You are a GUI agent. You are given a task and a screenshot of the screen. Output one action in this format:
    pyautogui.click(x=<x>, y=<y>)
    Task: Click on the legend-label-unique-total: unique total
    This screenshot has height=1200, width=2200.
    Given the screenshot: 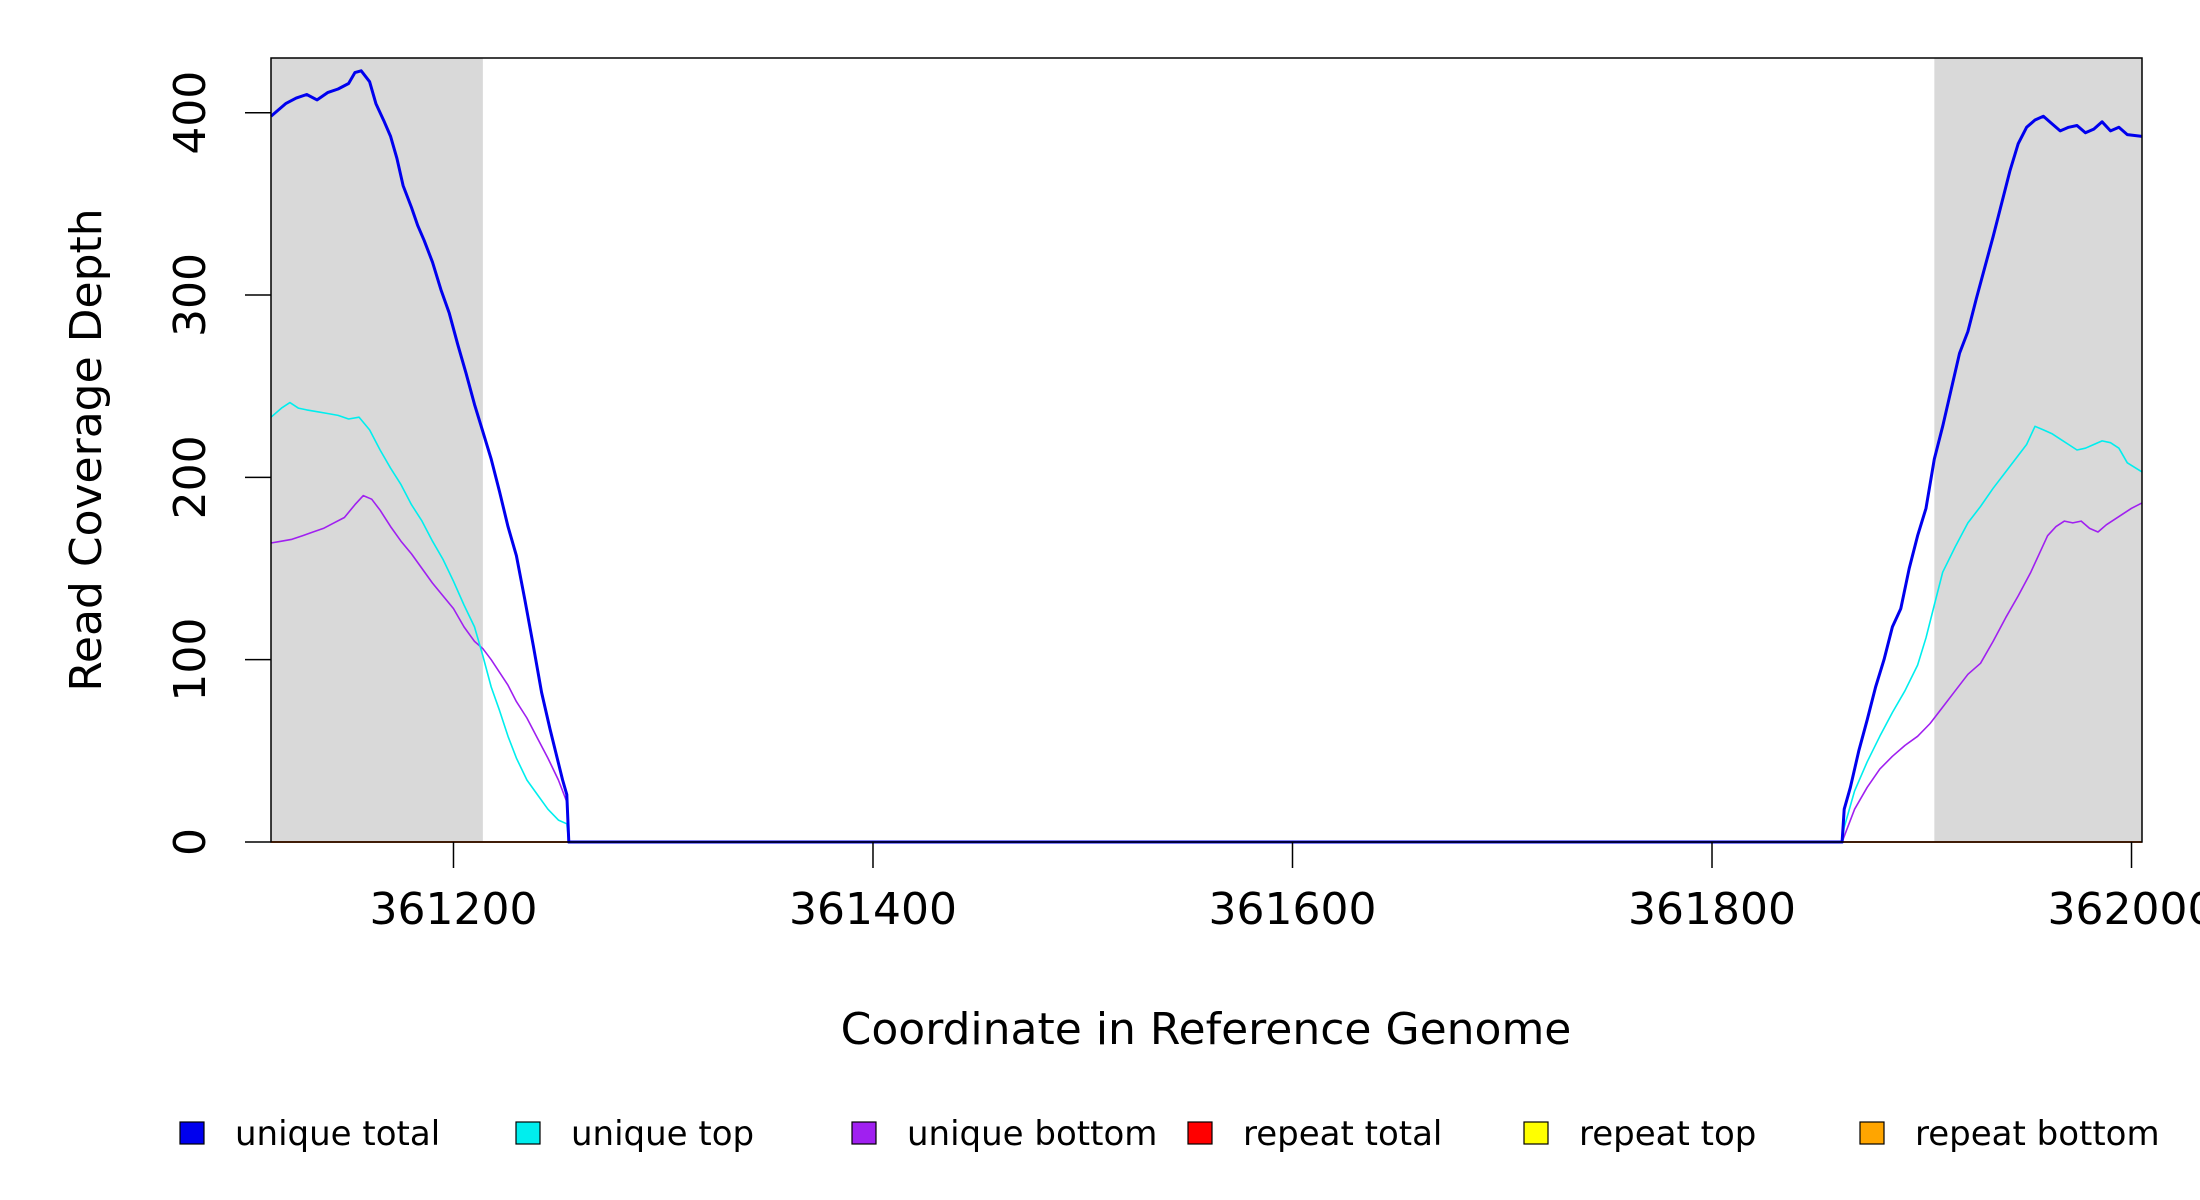 What is the action you would take?
    pyautogui.click(x=337, y=1134)
    